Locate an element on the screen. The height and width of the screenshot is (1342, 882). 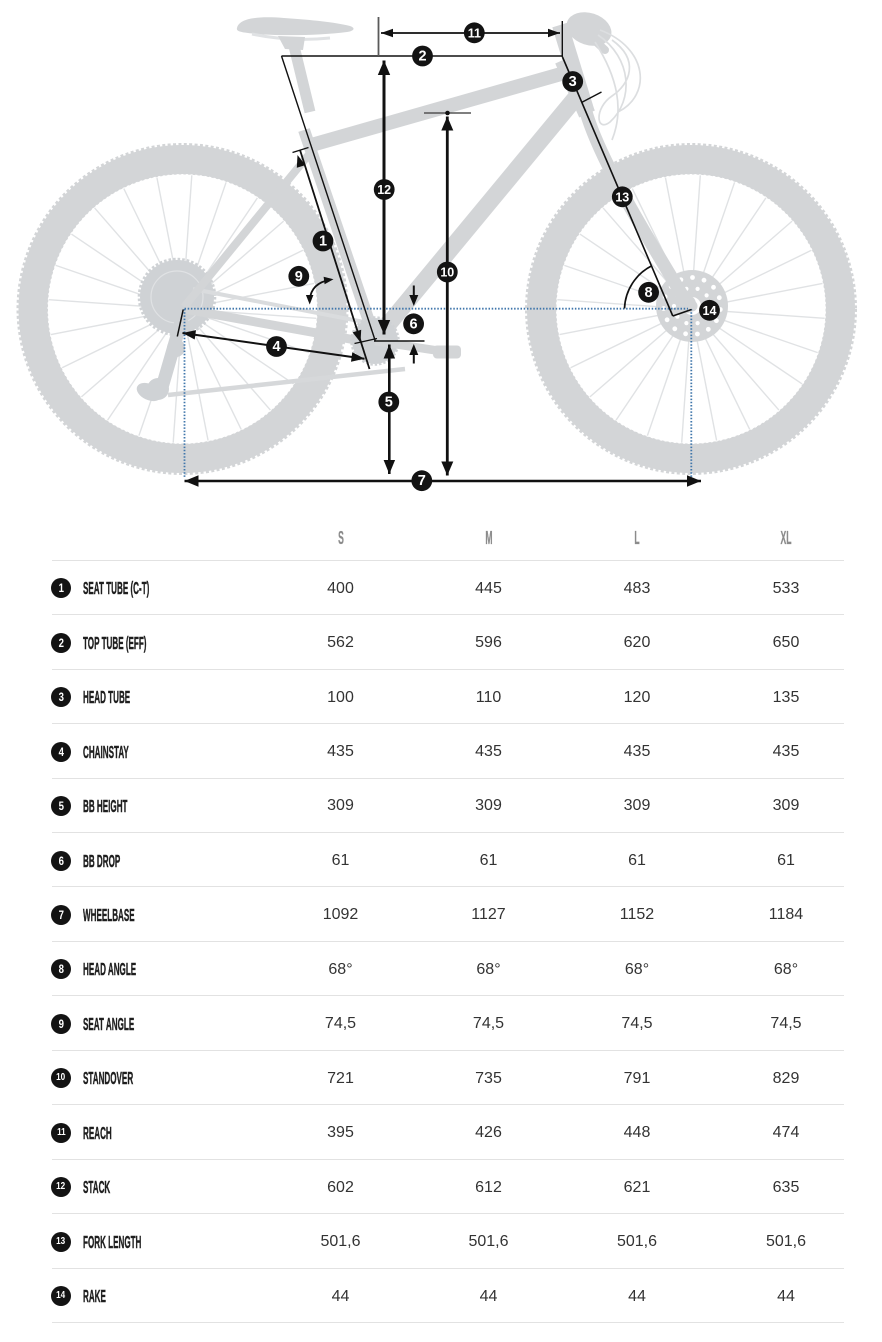
svg-text: 4 is located at coordinates (276, 347).